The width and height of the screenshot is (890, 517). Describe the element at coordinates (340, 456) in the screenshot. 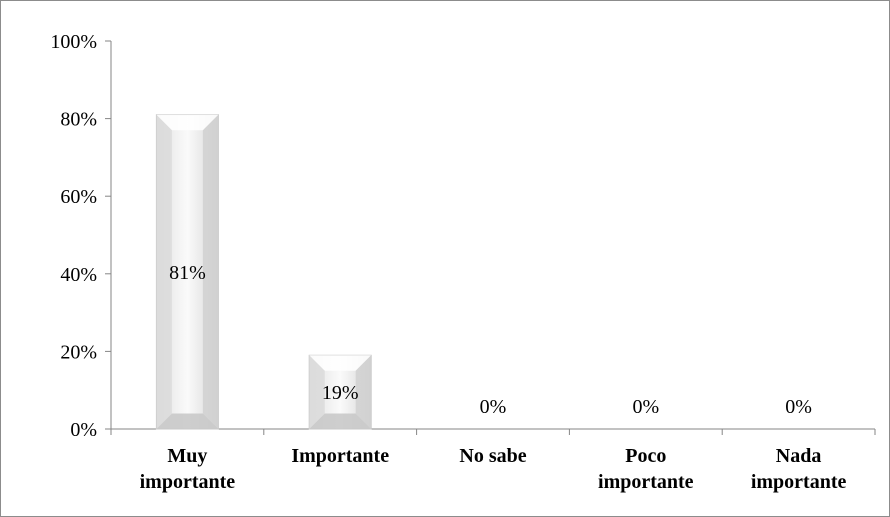

I see `category-label: Importante` at that location.